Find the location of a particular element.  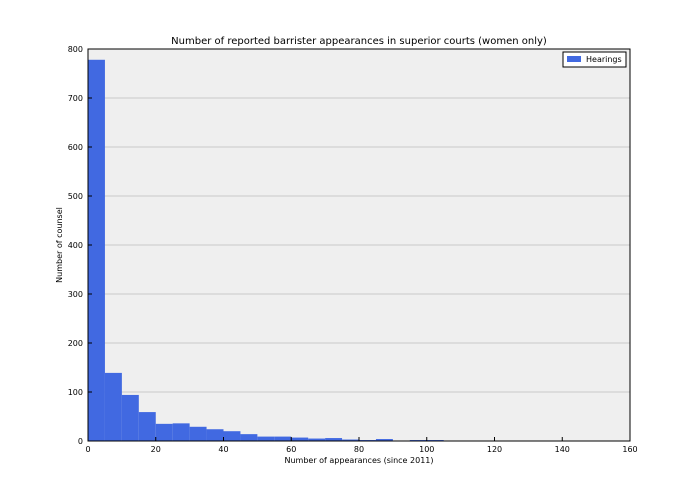

legend-label: Hearings is located at coordinates (604, 59).